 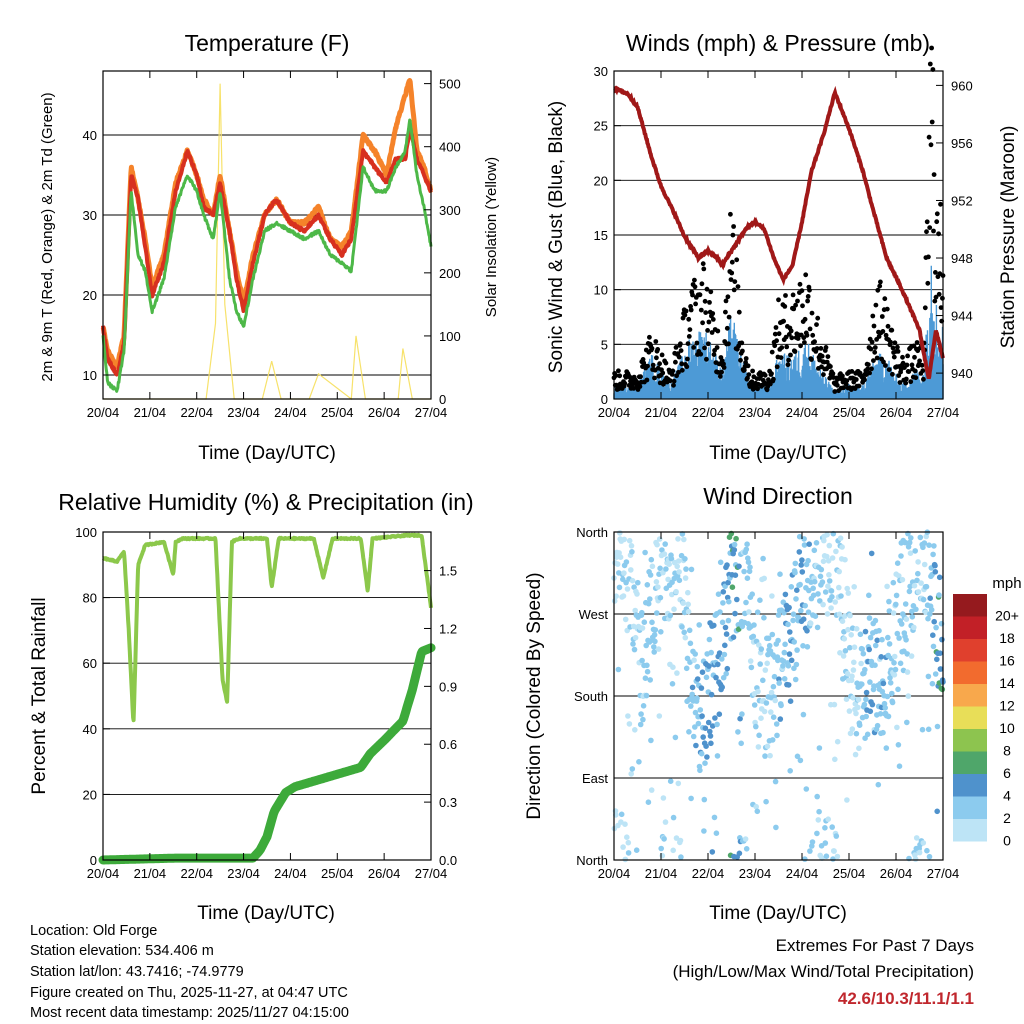 I want to click on humidity-ytick-right-label-3: 0.9, so click(x=448, y=686).